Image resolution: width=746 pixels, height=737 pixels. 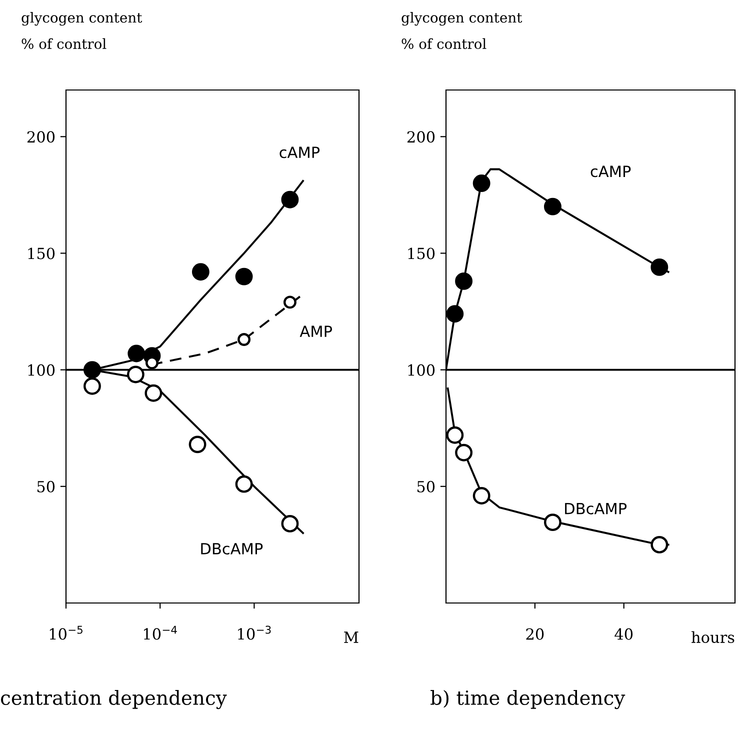 I want to click on x-tick-label: 40, so click(x=623, y=634).